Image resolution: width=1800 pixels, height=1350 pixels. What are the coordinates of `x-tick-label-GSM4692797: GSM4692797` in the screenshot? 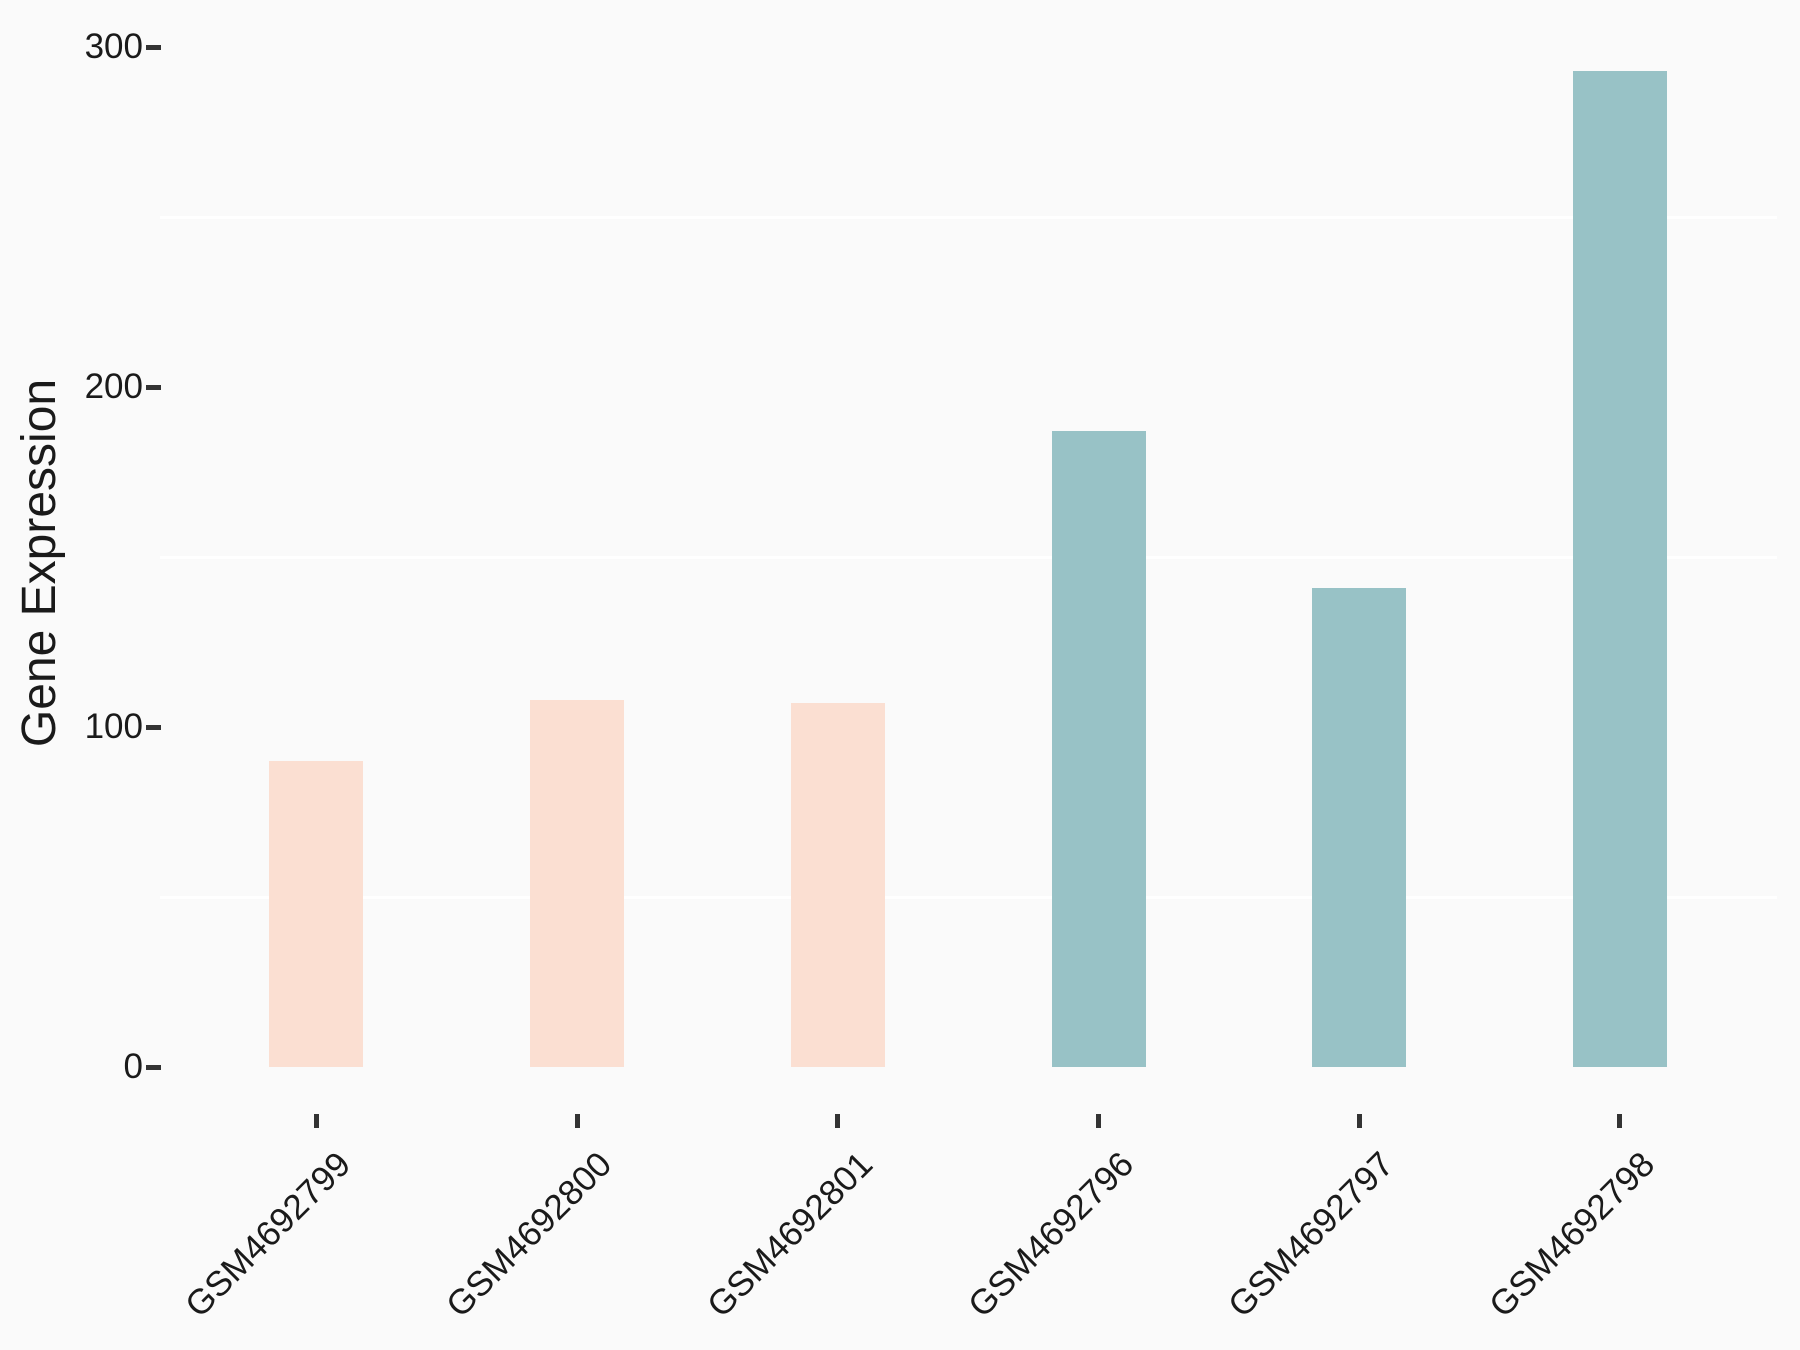 It's located at (1311, 1234).